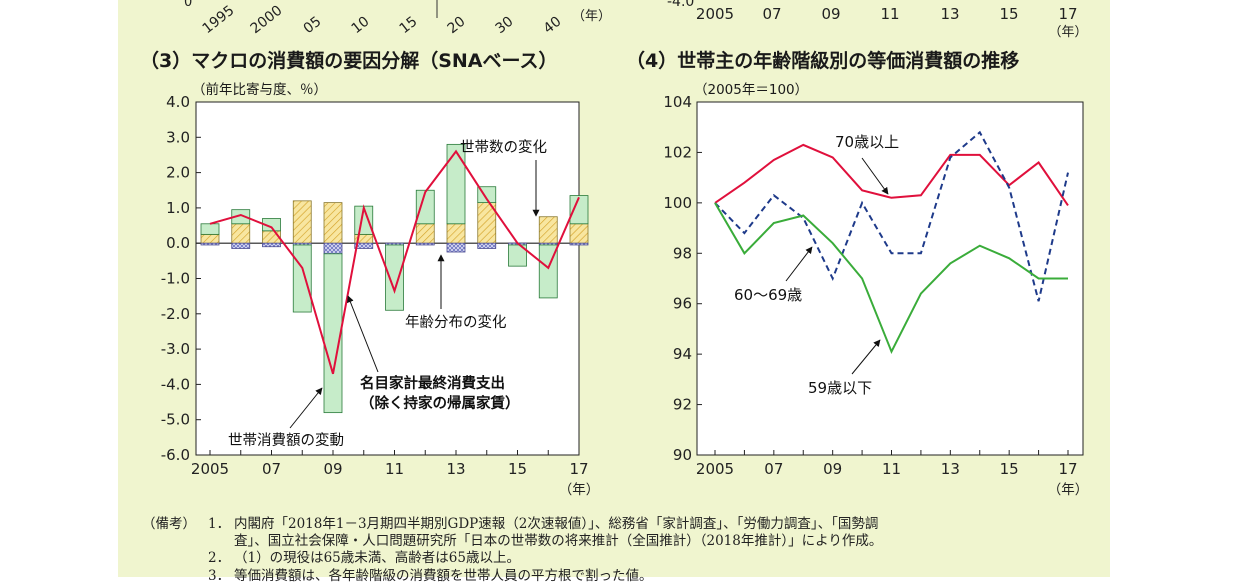 The image size is (1241, 584). What do you see at coordinates (503, 147) in the screenshot?
I see `chart3-annotation-households: 世帯数の変化` at bounding box center [503, 147].